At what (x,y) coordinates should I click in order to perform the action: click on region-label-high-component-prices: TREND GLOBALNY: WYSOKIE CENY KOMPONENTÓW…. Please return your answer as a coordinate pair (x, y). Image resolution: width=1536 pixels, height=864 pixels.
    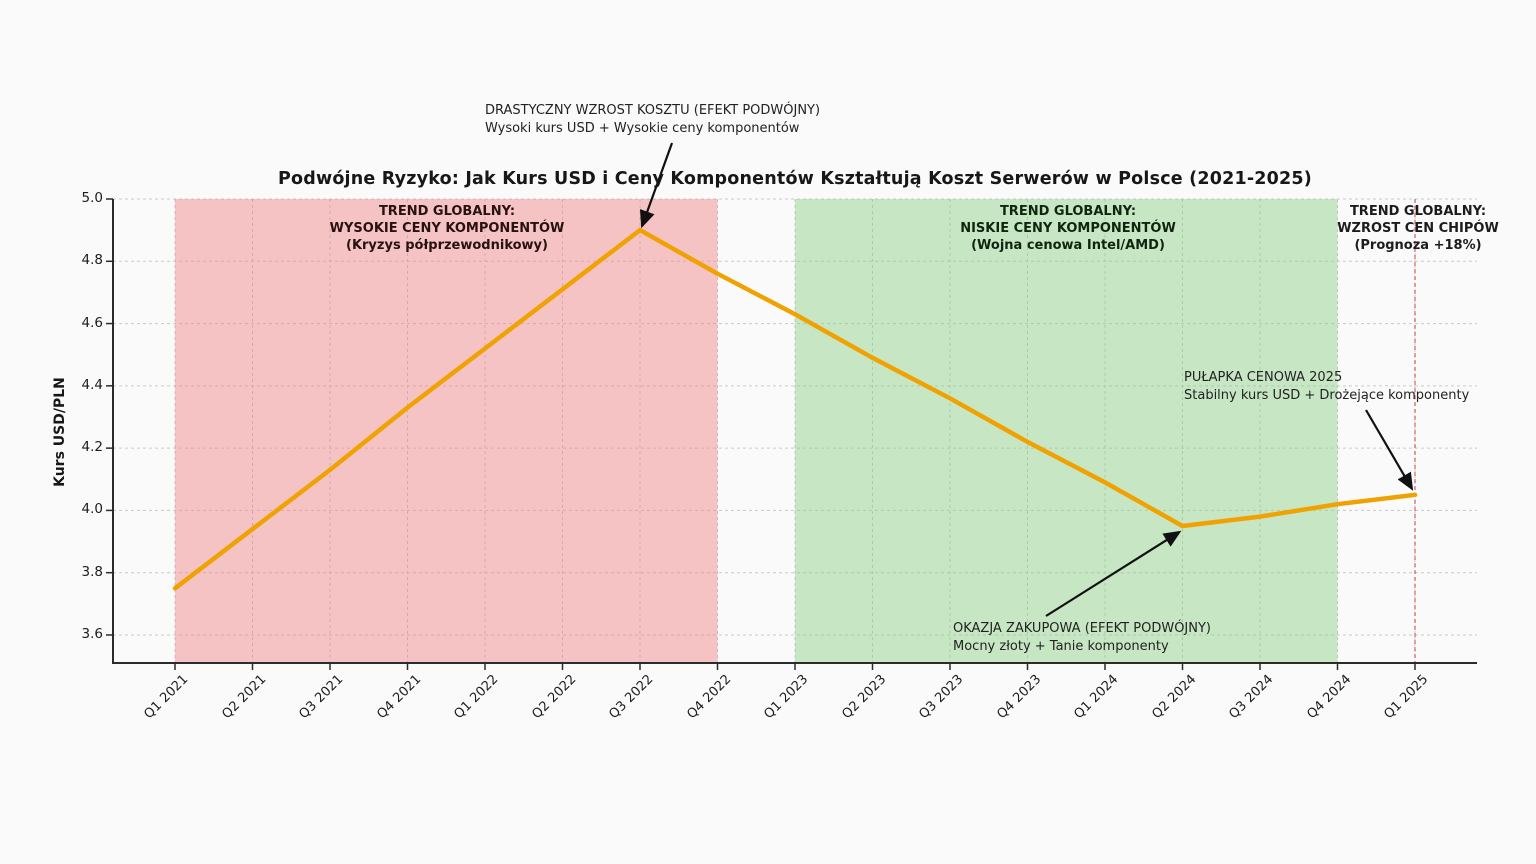
    Looking at the image, I should click on (447, 228).